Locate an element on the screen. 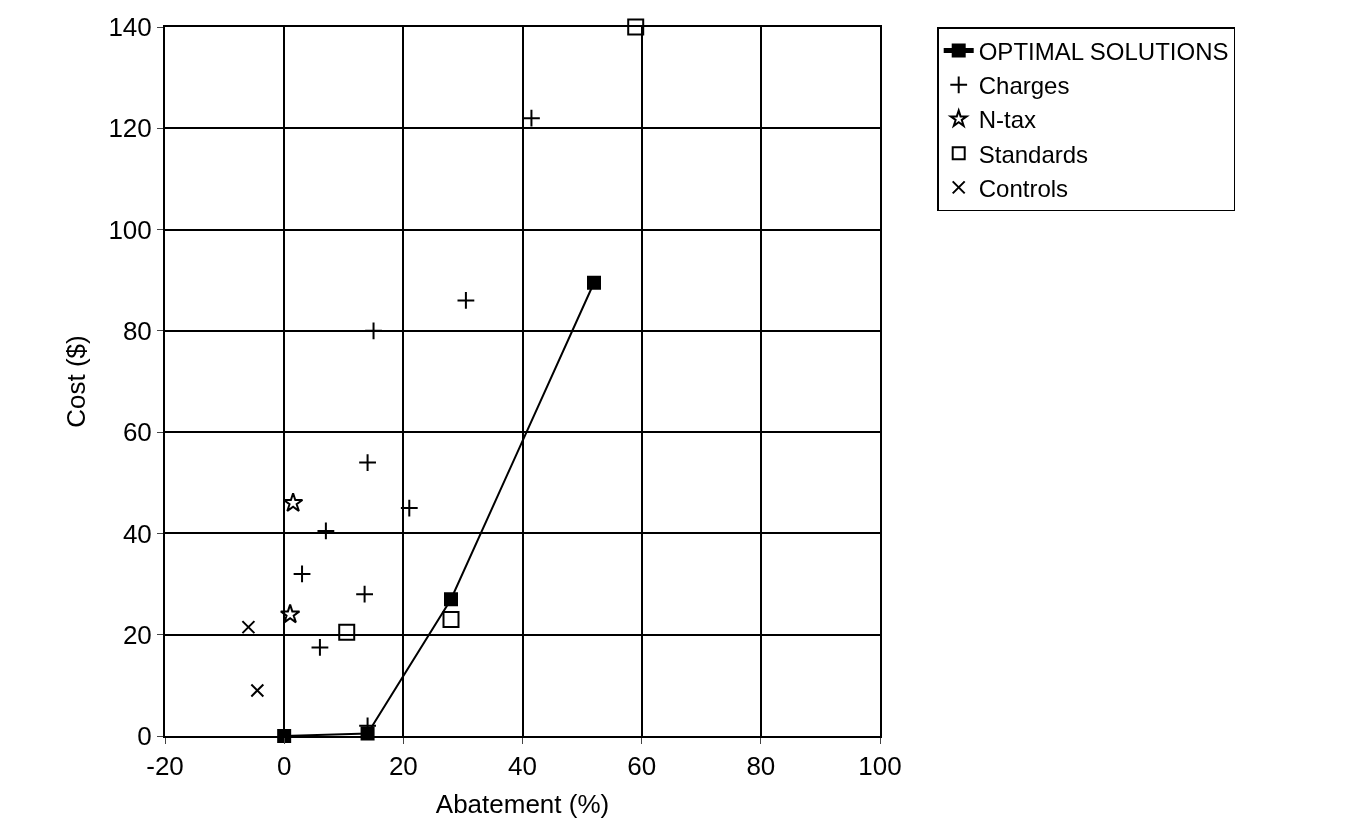  x-axis-title: Abatement (%) is located at coordinates (522, 804).